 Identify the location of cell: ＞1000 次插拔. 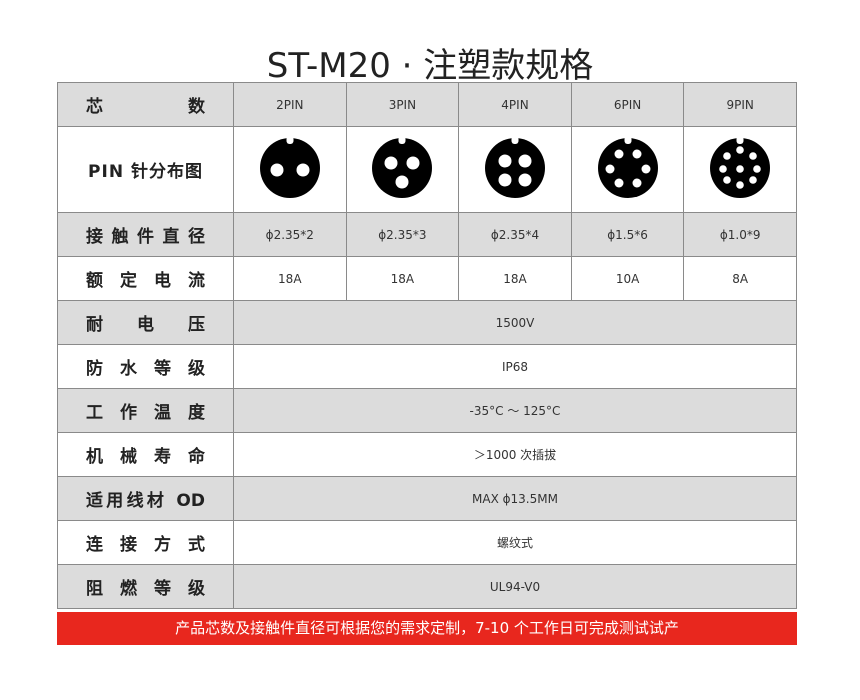
(515, 454).